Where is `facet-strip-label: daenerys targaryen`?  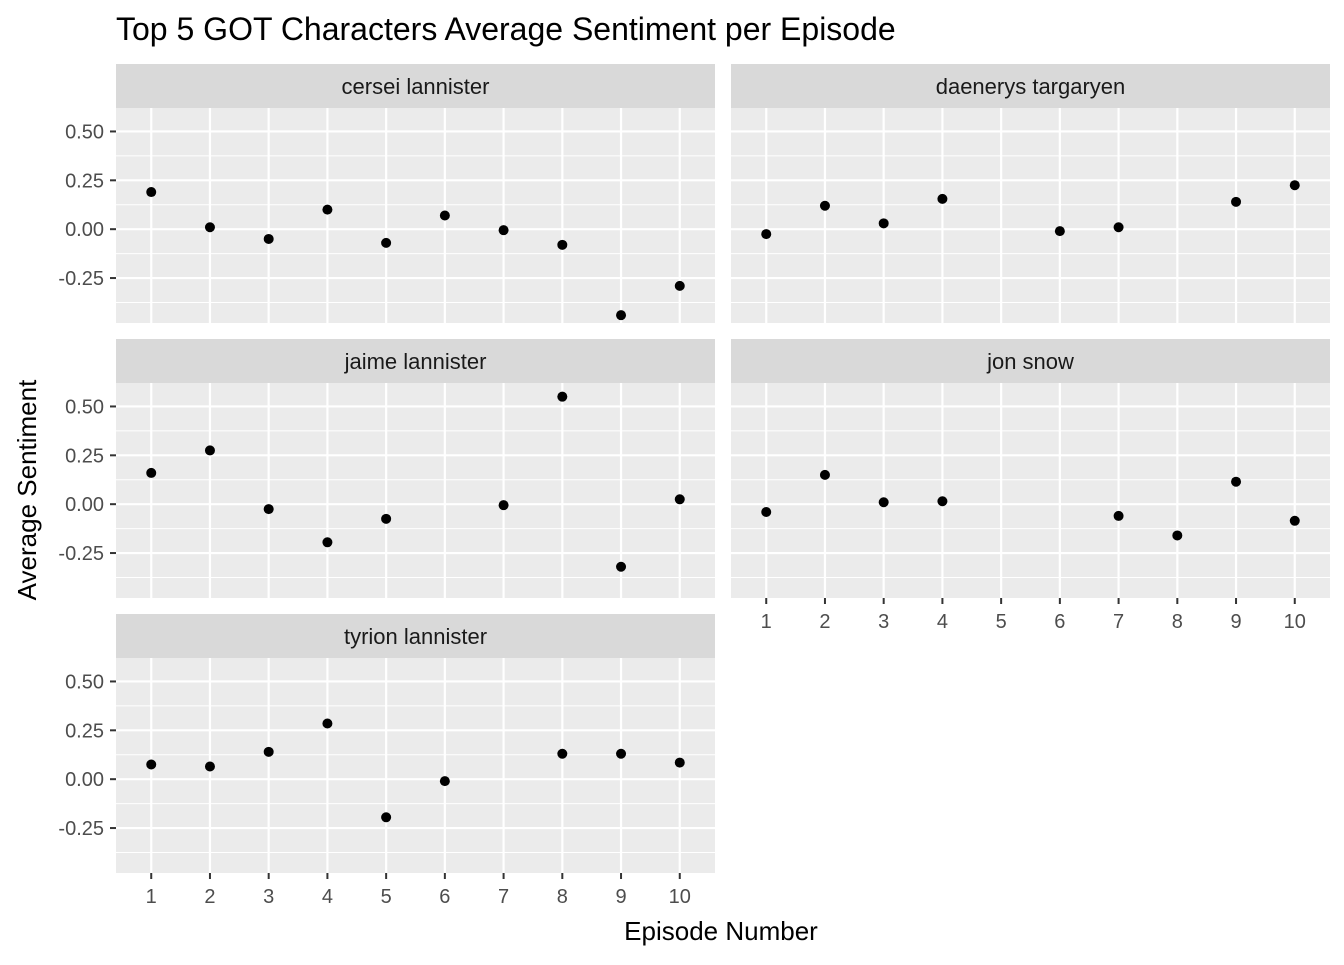
facet-strip-label: daenerys targaryen is located at coordinates (1031, 86).